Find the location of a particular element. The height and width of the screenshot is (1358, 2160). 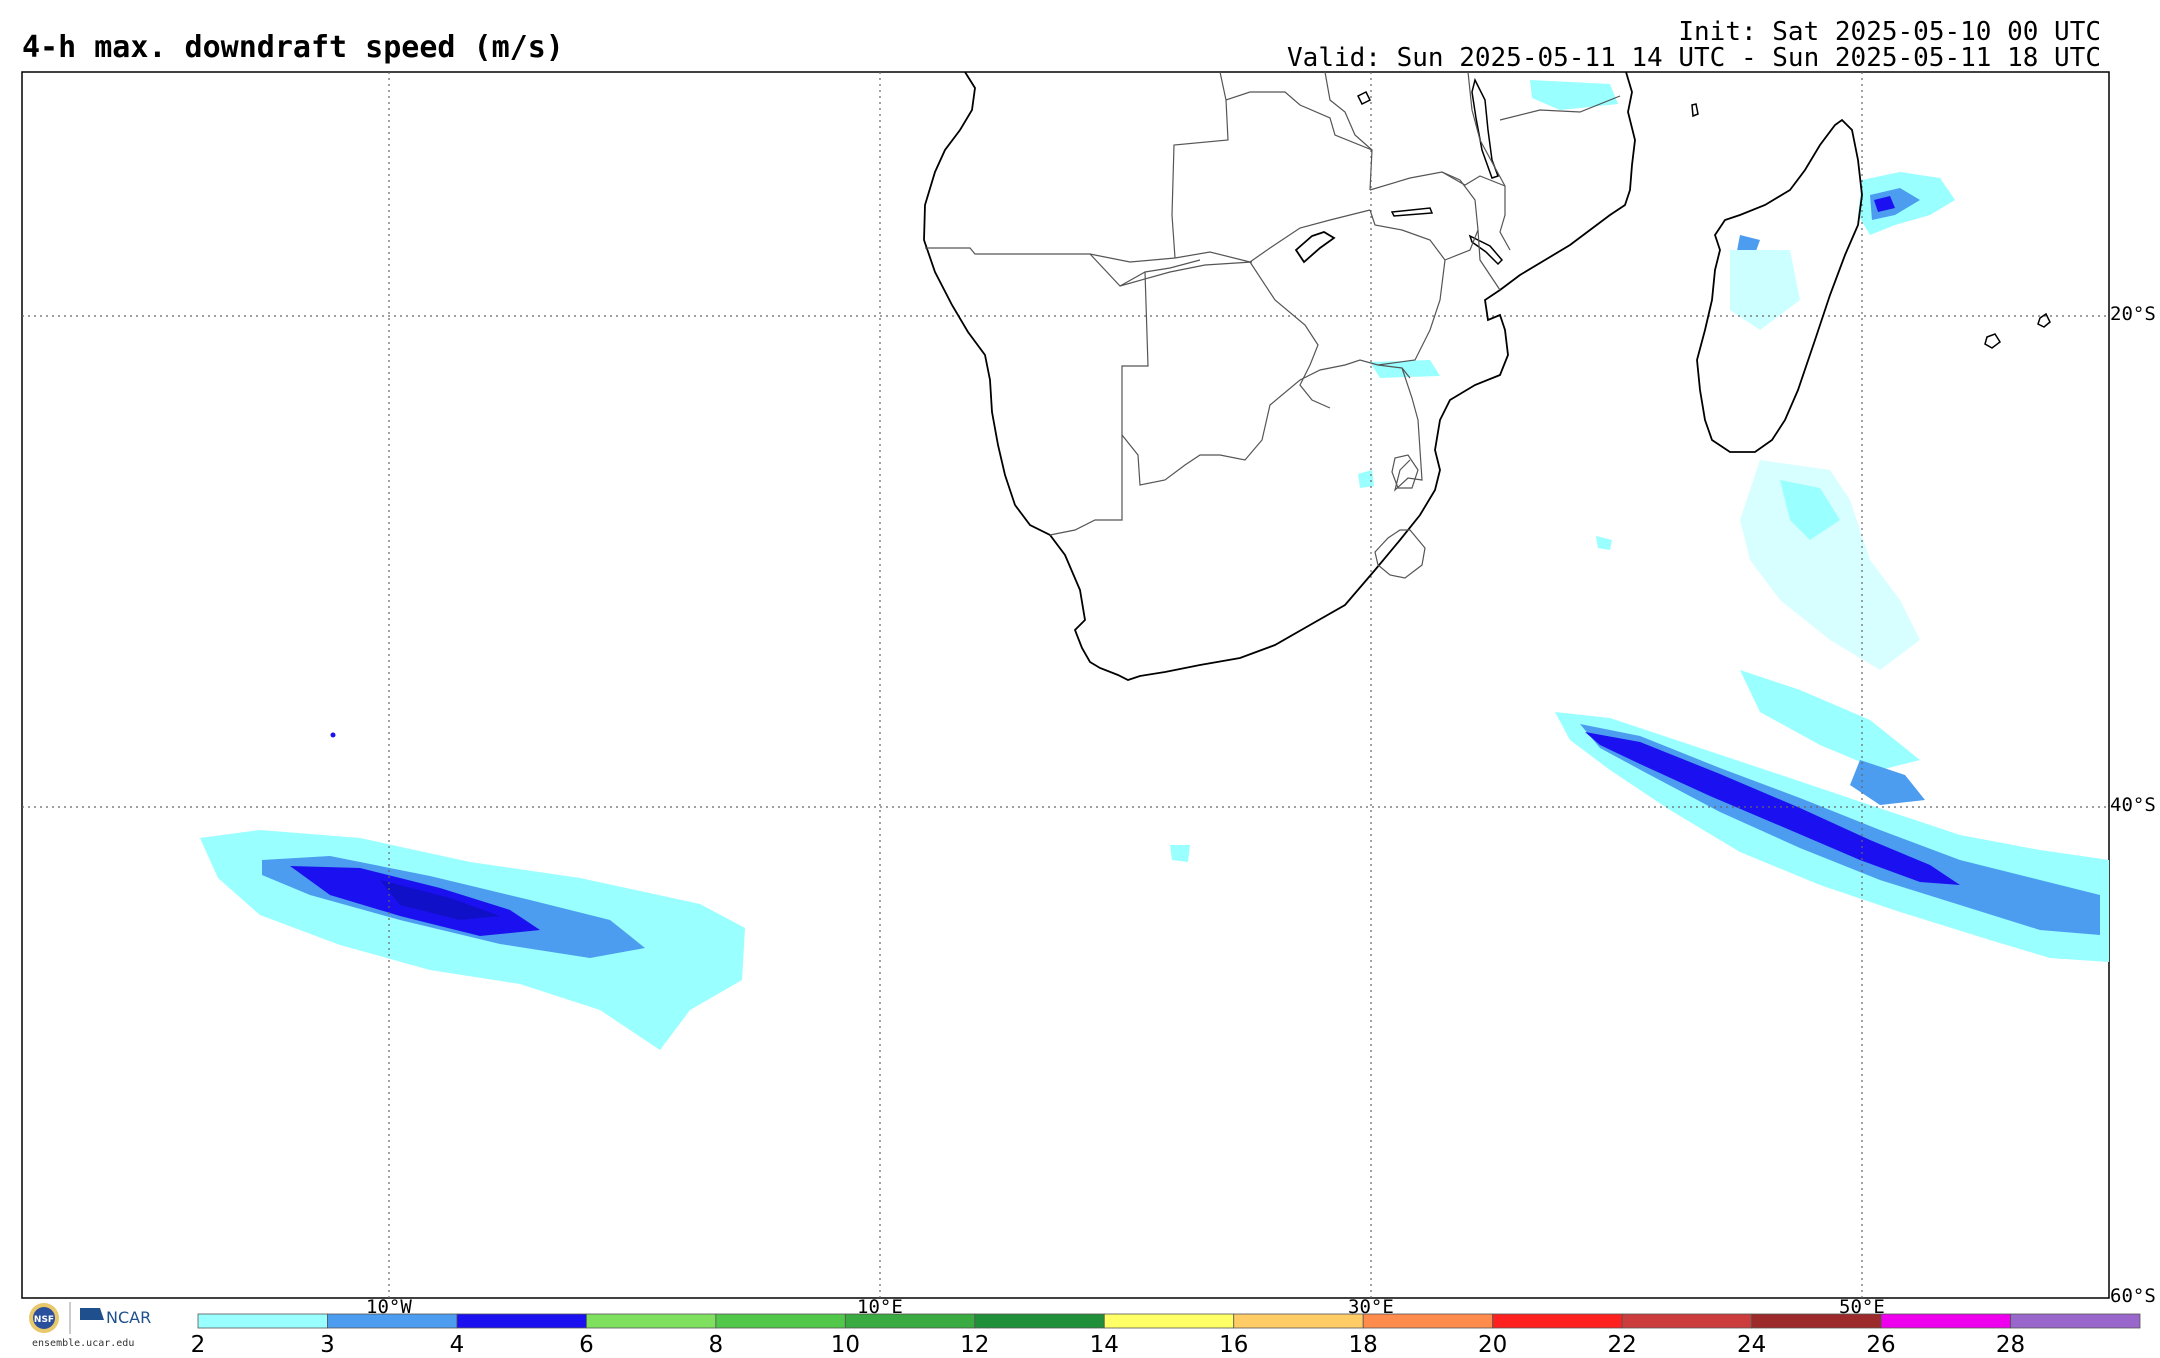

africa-coastline is located at coordinates (1279, 376).